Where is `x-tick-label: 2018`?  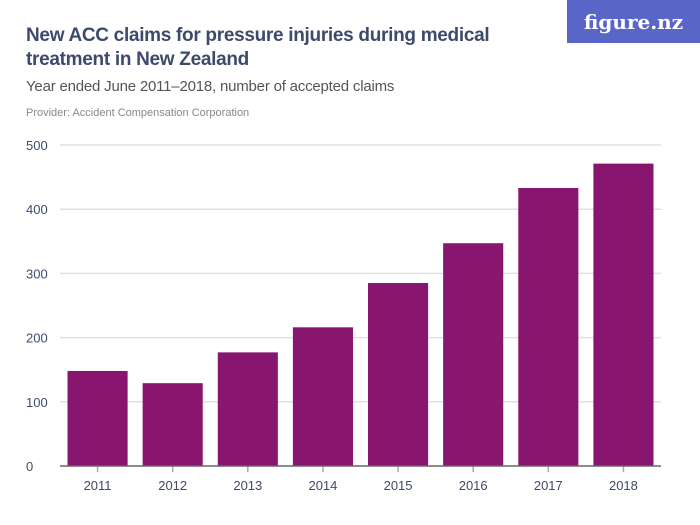
x-tick-label: 2018 is located at coordinates (623, 485).